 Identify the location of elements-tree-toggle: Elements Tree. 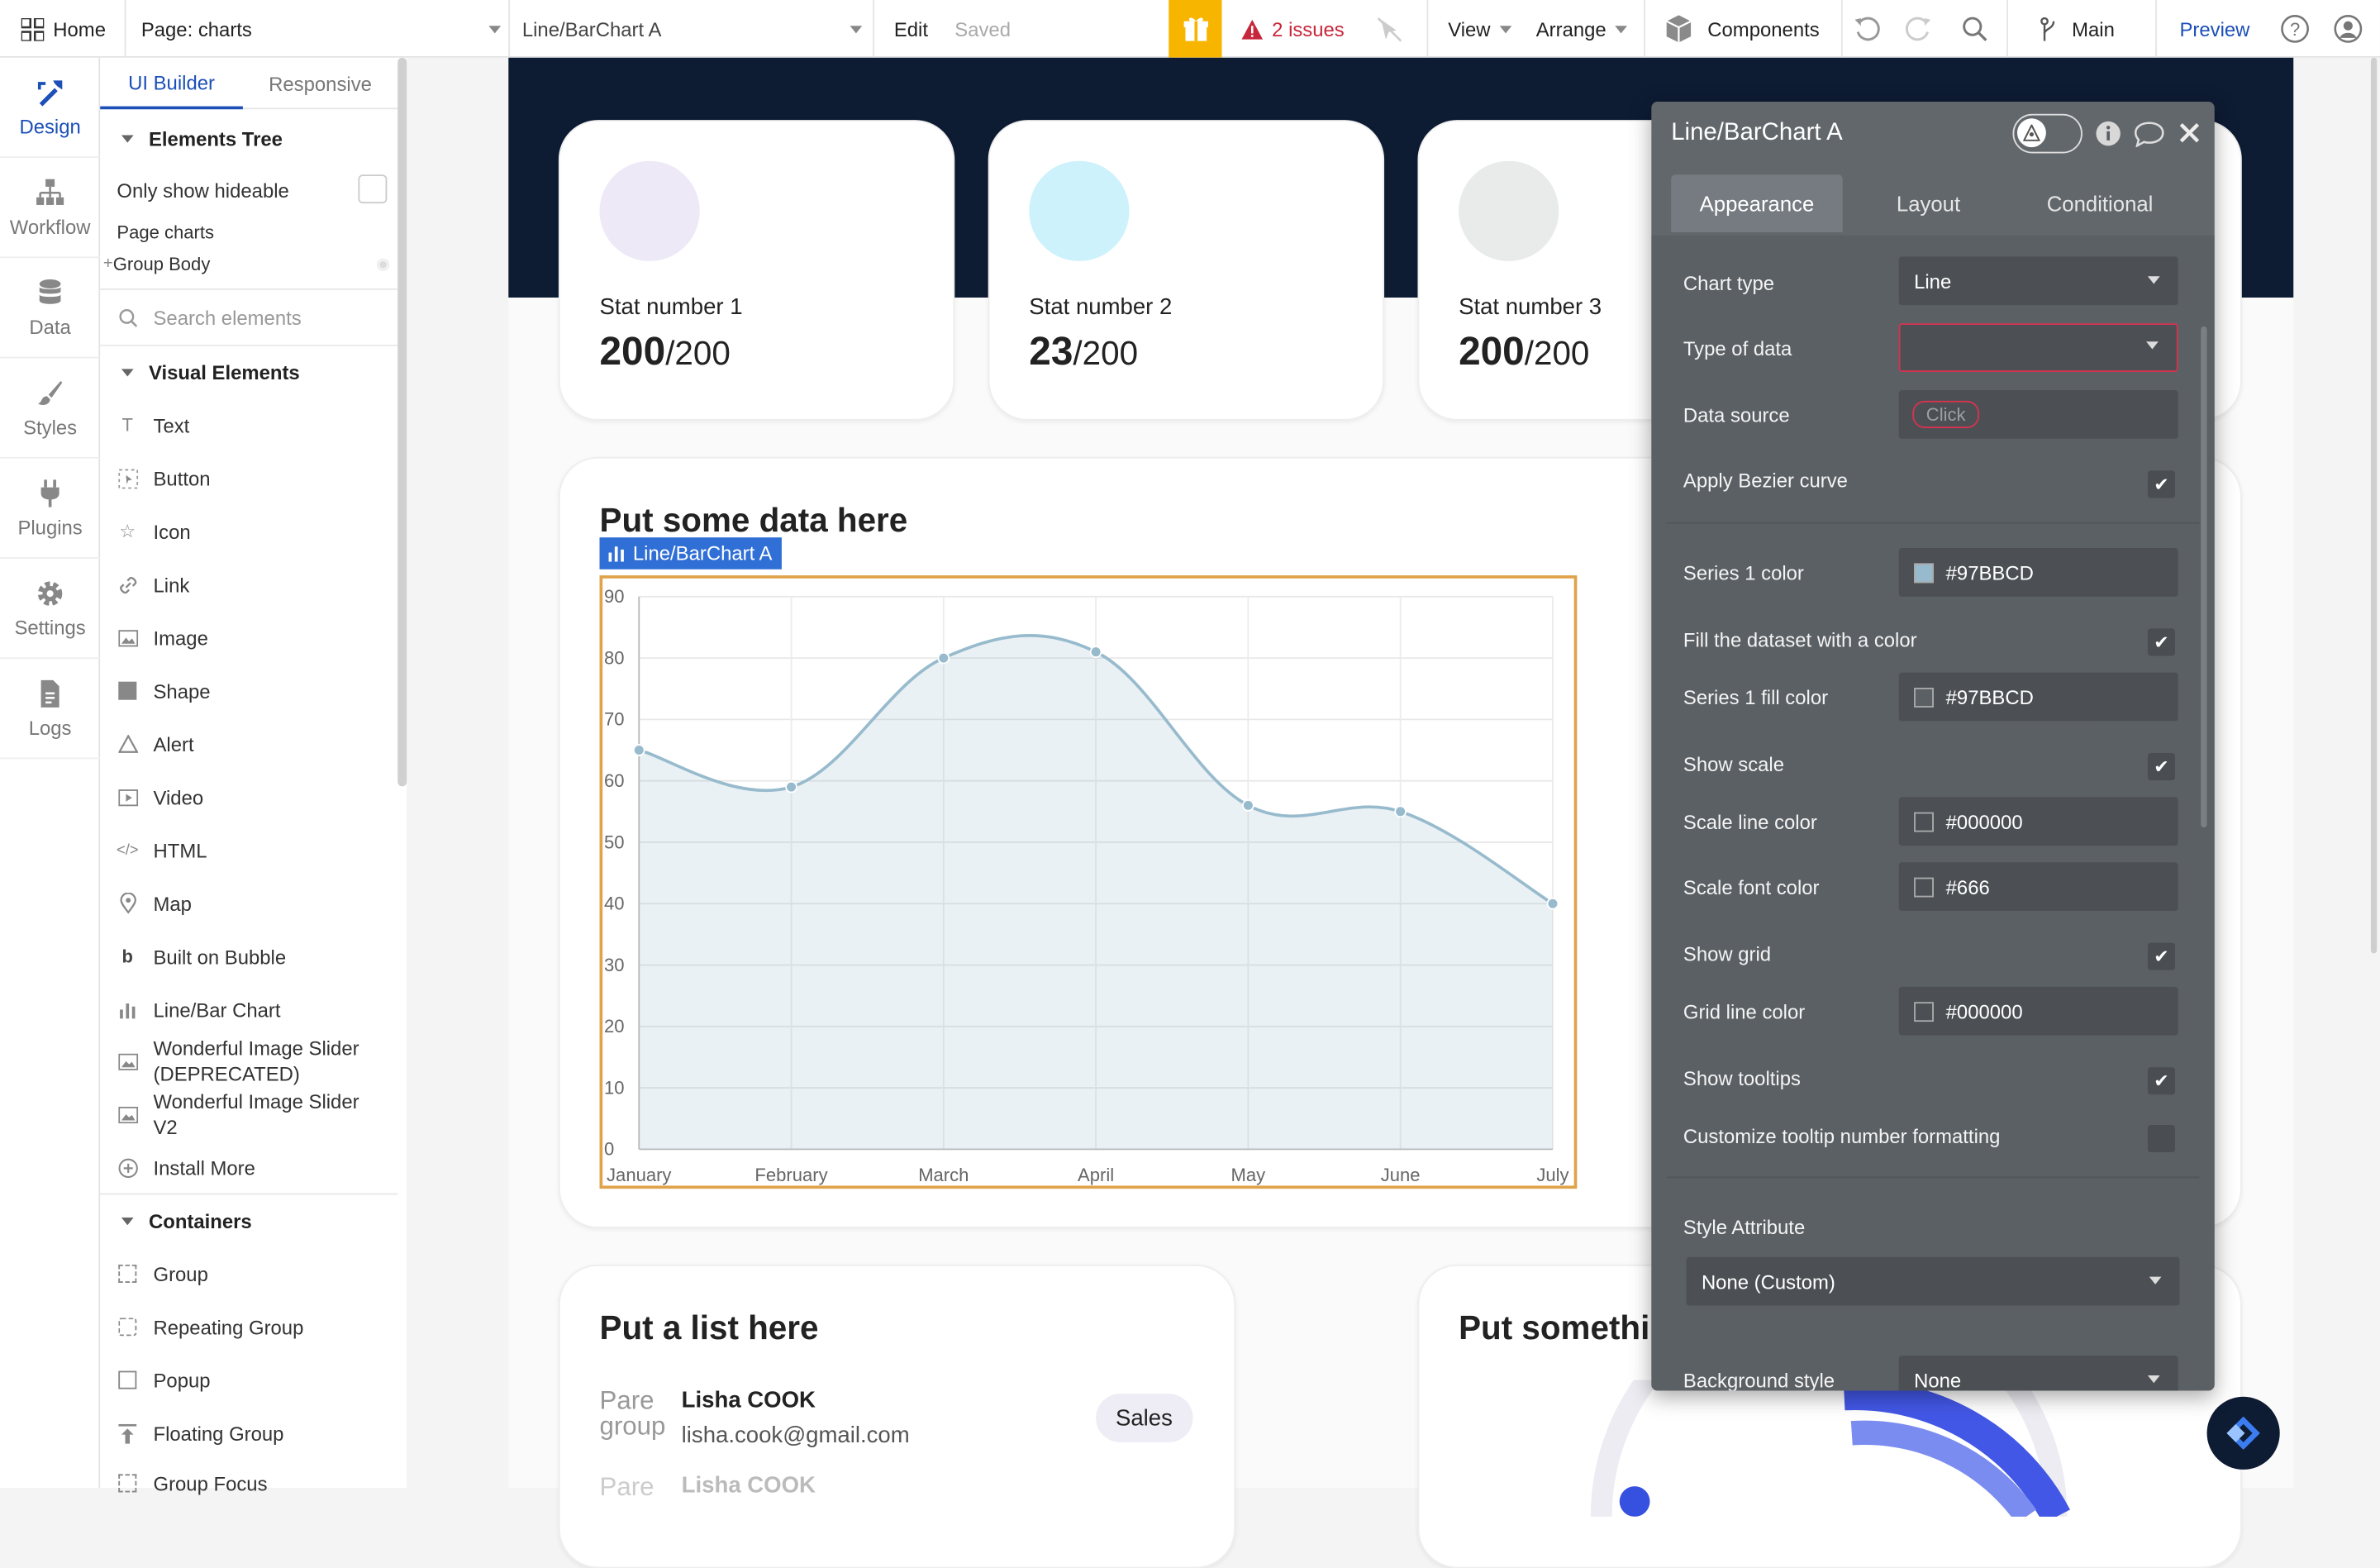
(253, 138).